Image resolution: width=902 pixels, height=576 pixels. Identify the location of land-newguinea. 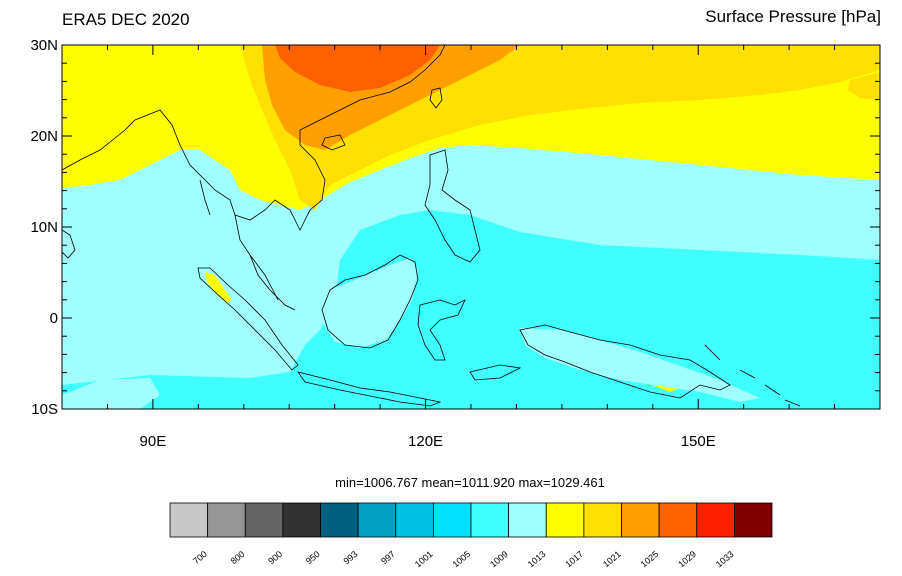
(640, 365).